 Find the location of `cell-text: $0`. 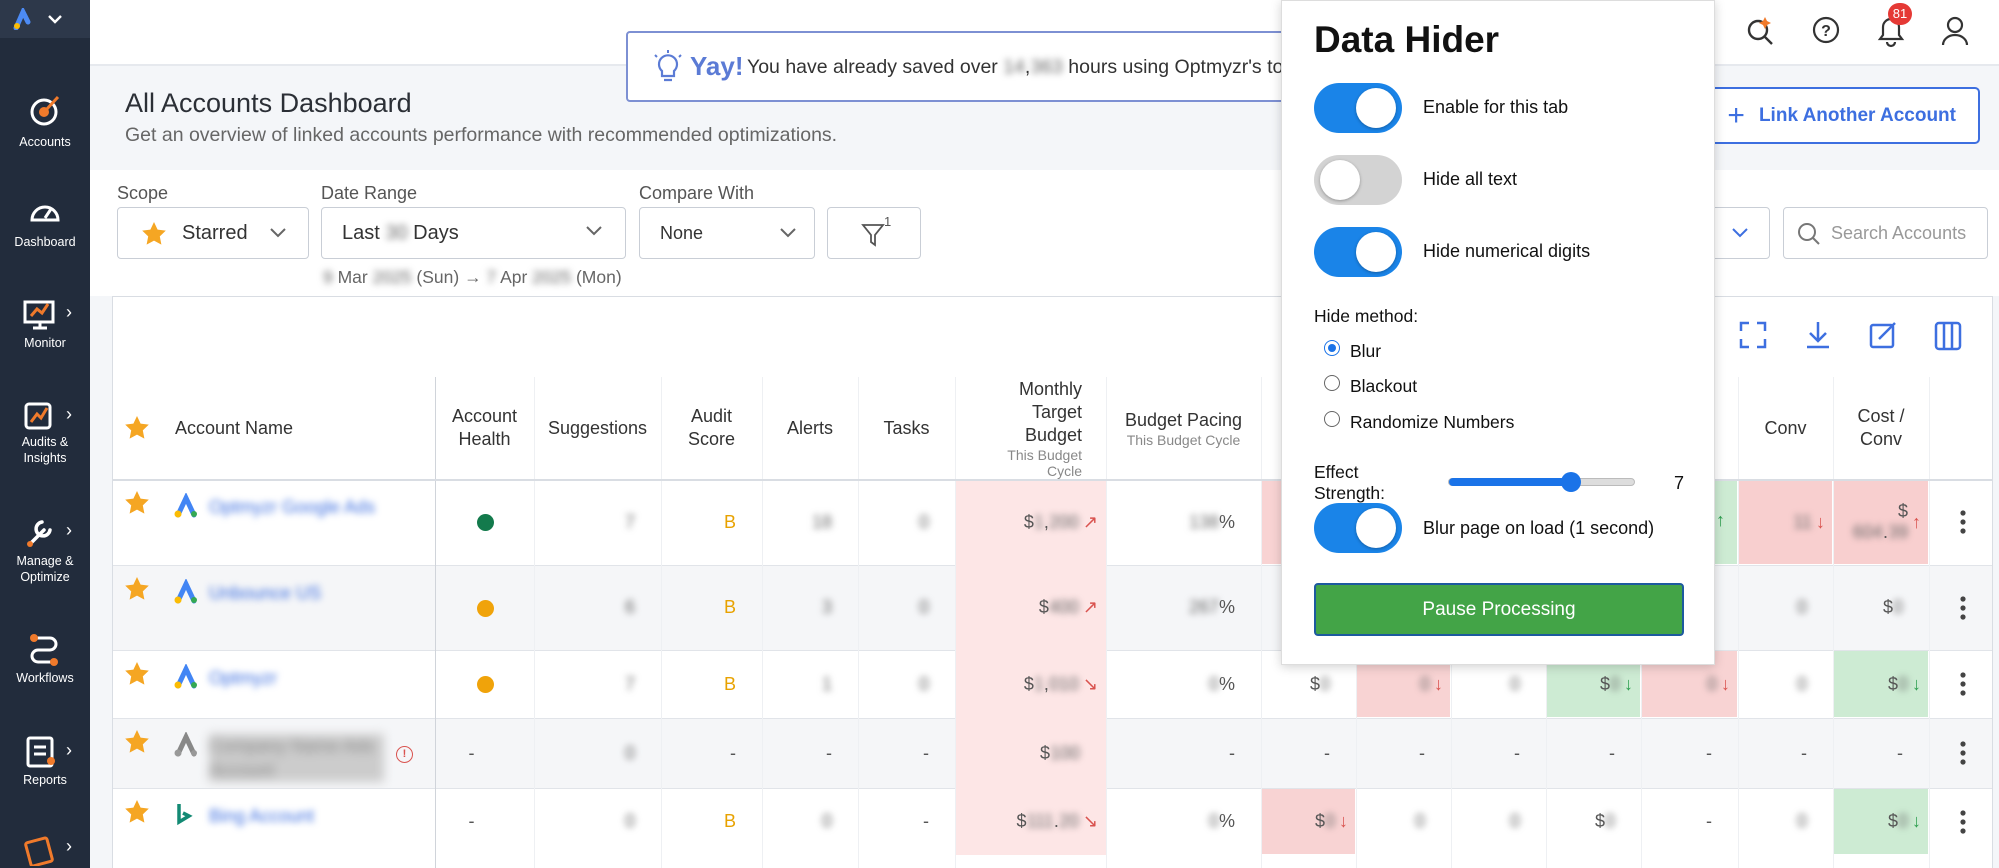

cell-text: $0 is located at coordinates (1319, 683).